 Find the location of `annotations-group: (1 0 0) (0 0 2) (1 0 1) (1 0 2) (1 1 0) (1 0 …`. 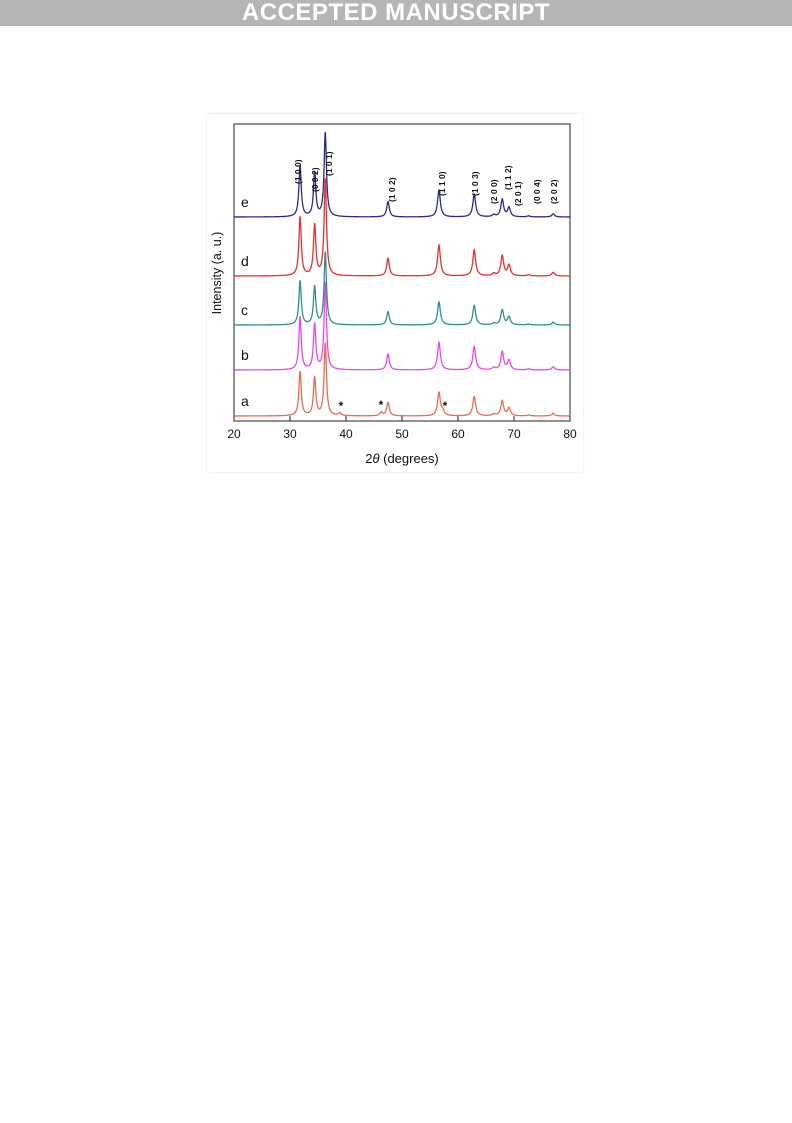

annotations-group: (1 0 0) (0 0 2) (1 0 1) (1 0 2) (1 1 0) (1 0 … is located at coordinates (426, 282).